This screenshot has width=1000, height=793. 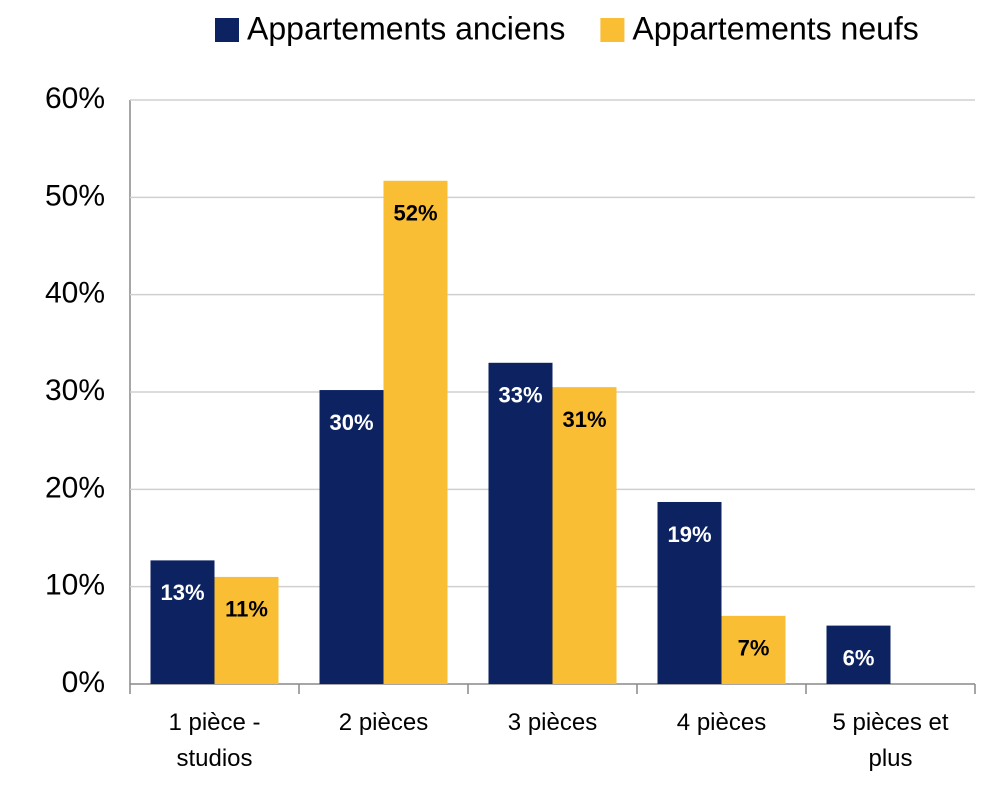 What do you see at coordinates (75, 98) in the screenshot?
I see `y-tick-label: 60%` at bounding box center [75, 98].